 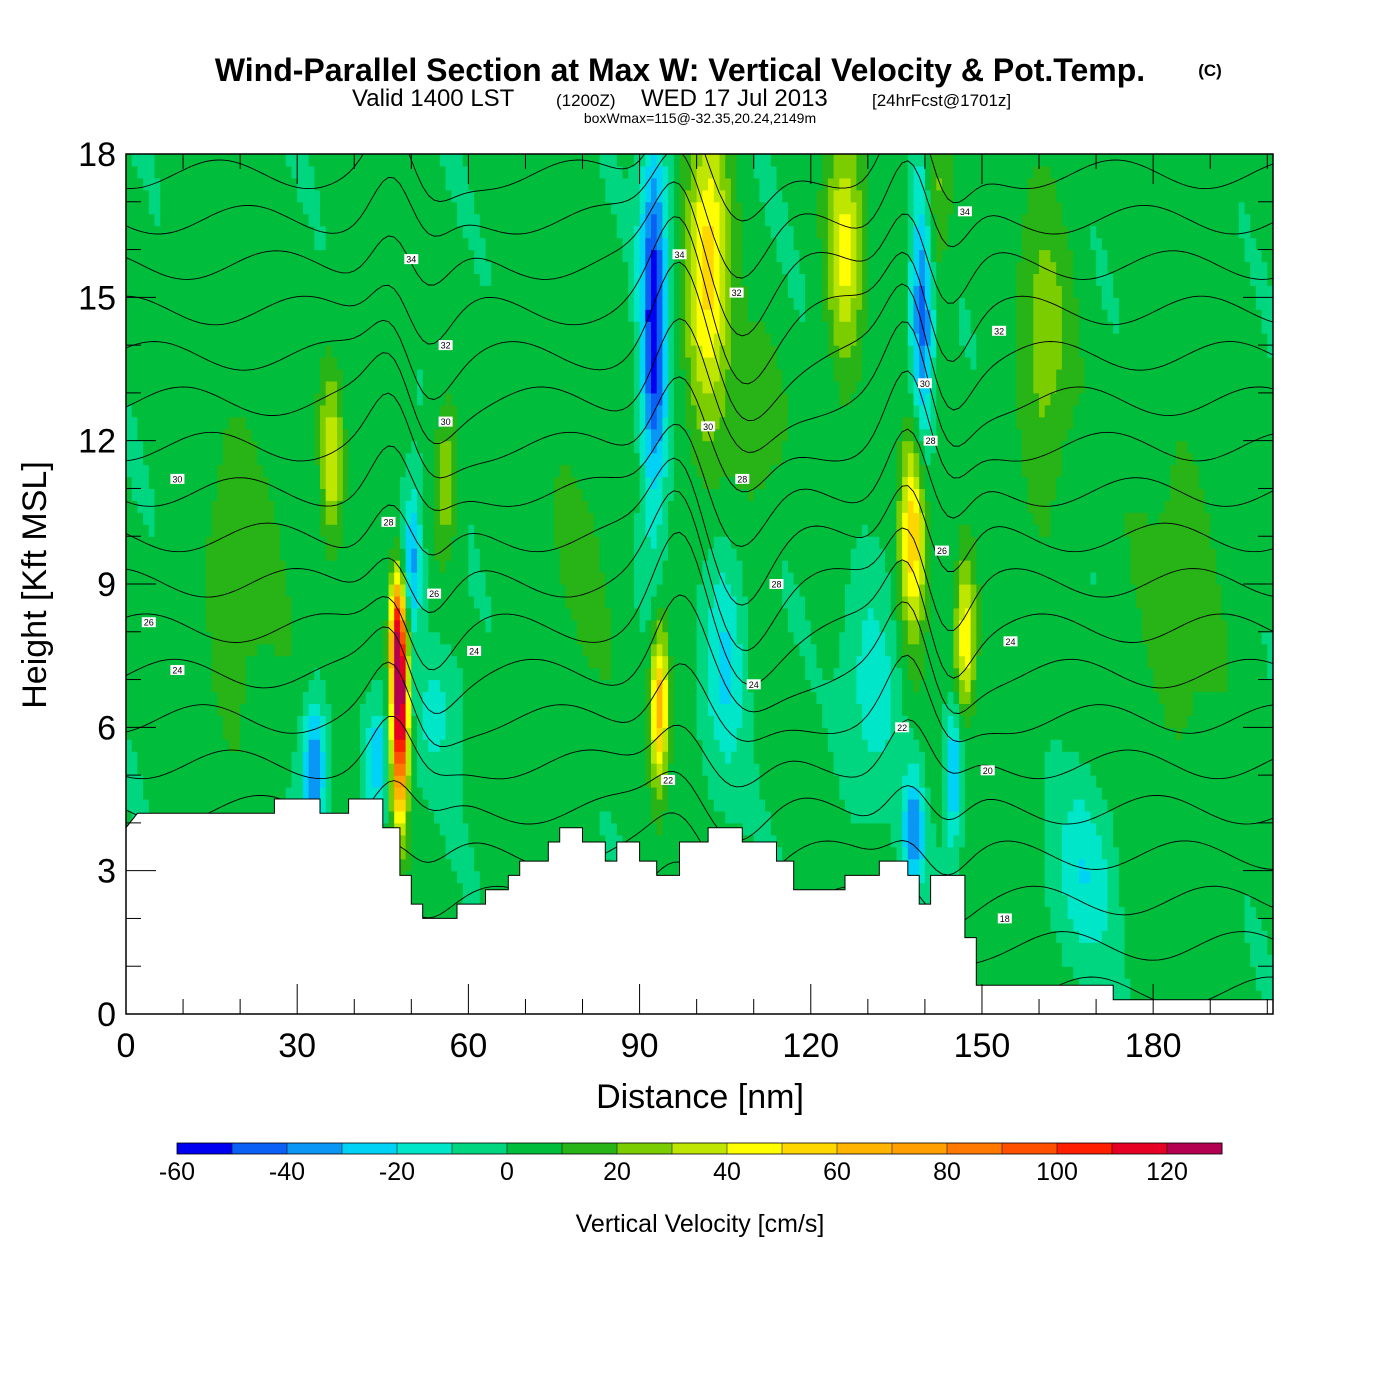 What do you see at coordinates (535, 1148) in the screenshot?
I see `colorbar-swatch` at bounding box center [535, 1148].